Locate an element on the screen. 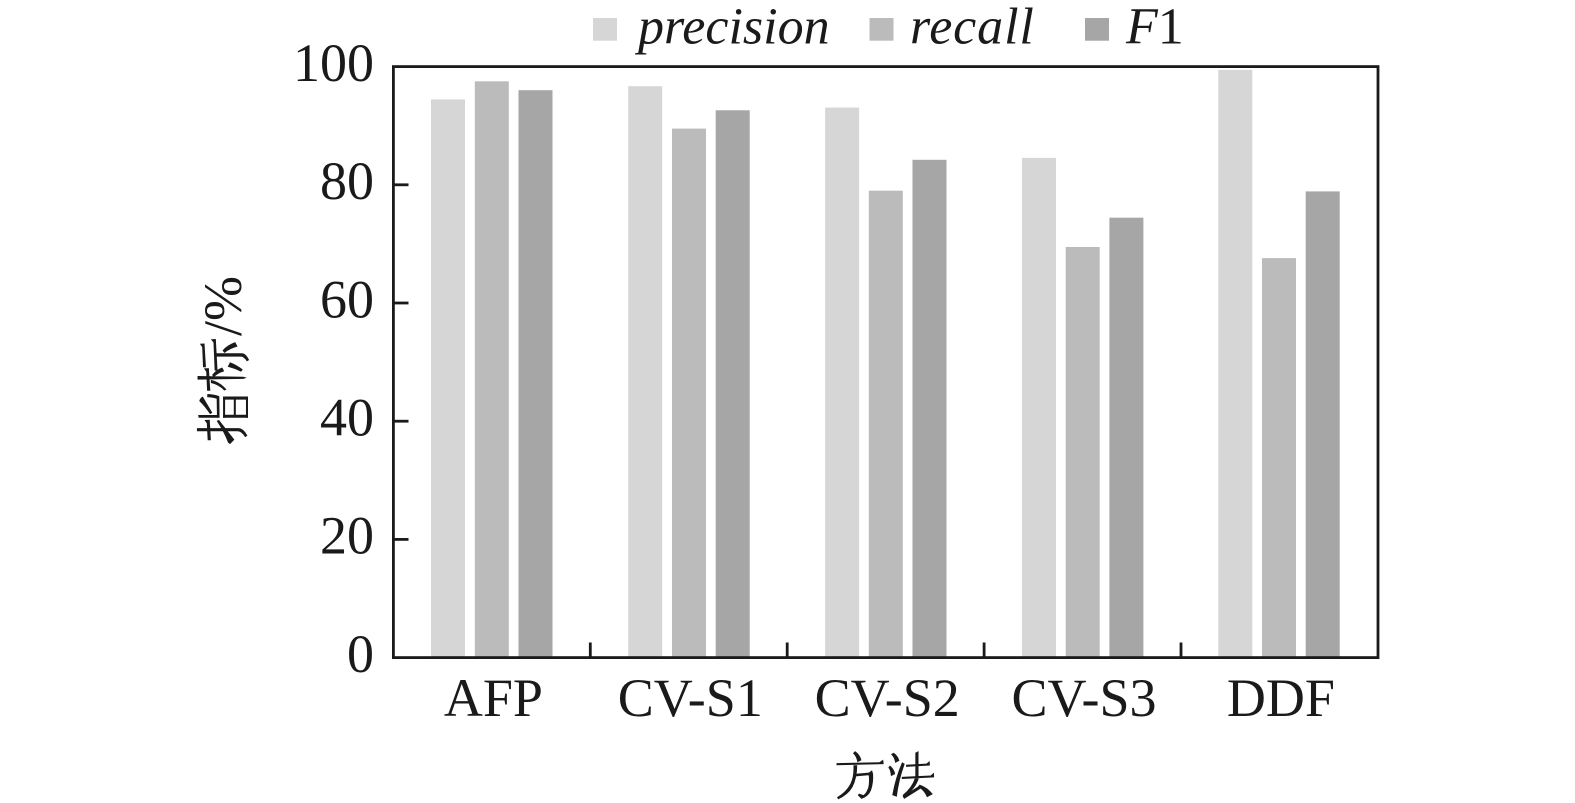 Image resolution: width=1575 pixels, height=803 pixels. svg-text: 0 is located at coordinates (360, 654).